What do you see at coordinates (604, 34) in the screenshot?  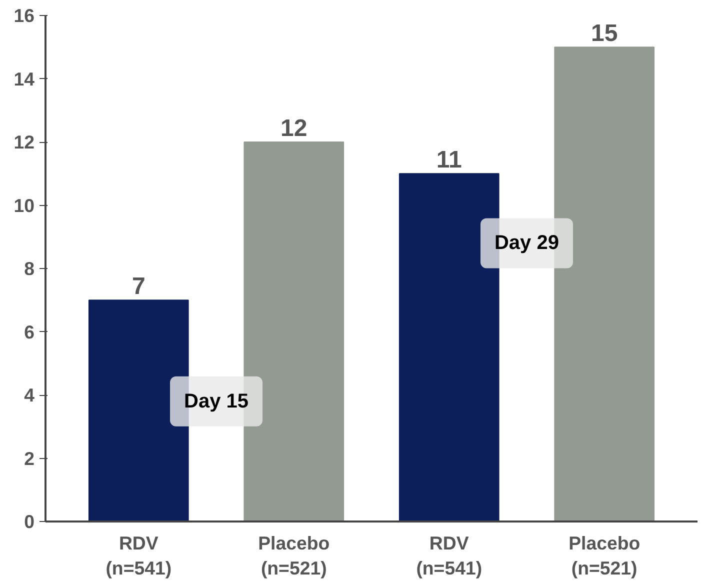 I see `data-label: 15` at bounding box center [604, 34].